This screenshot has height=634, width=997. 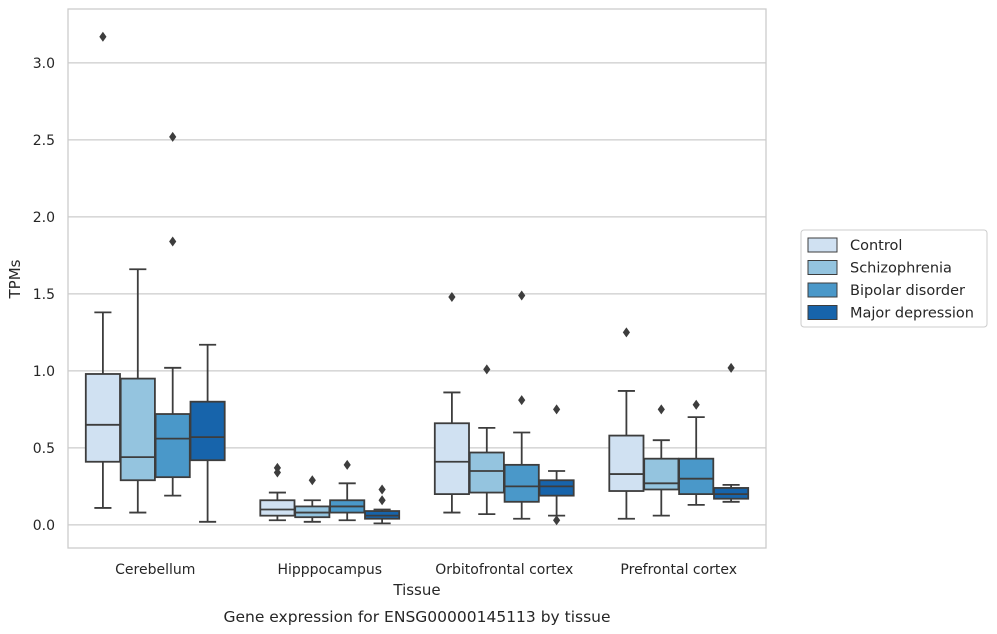 I want to click on y-tick-label: 0.0, so click(x=44, y=526).